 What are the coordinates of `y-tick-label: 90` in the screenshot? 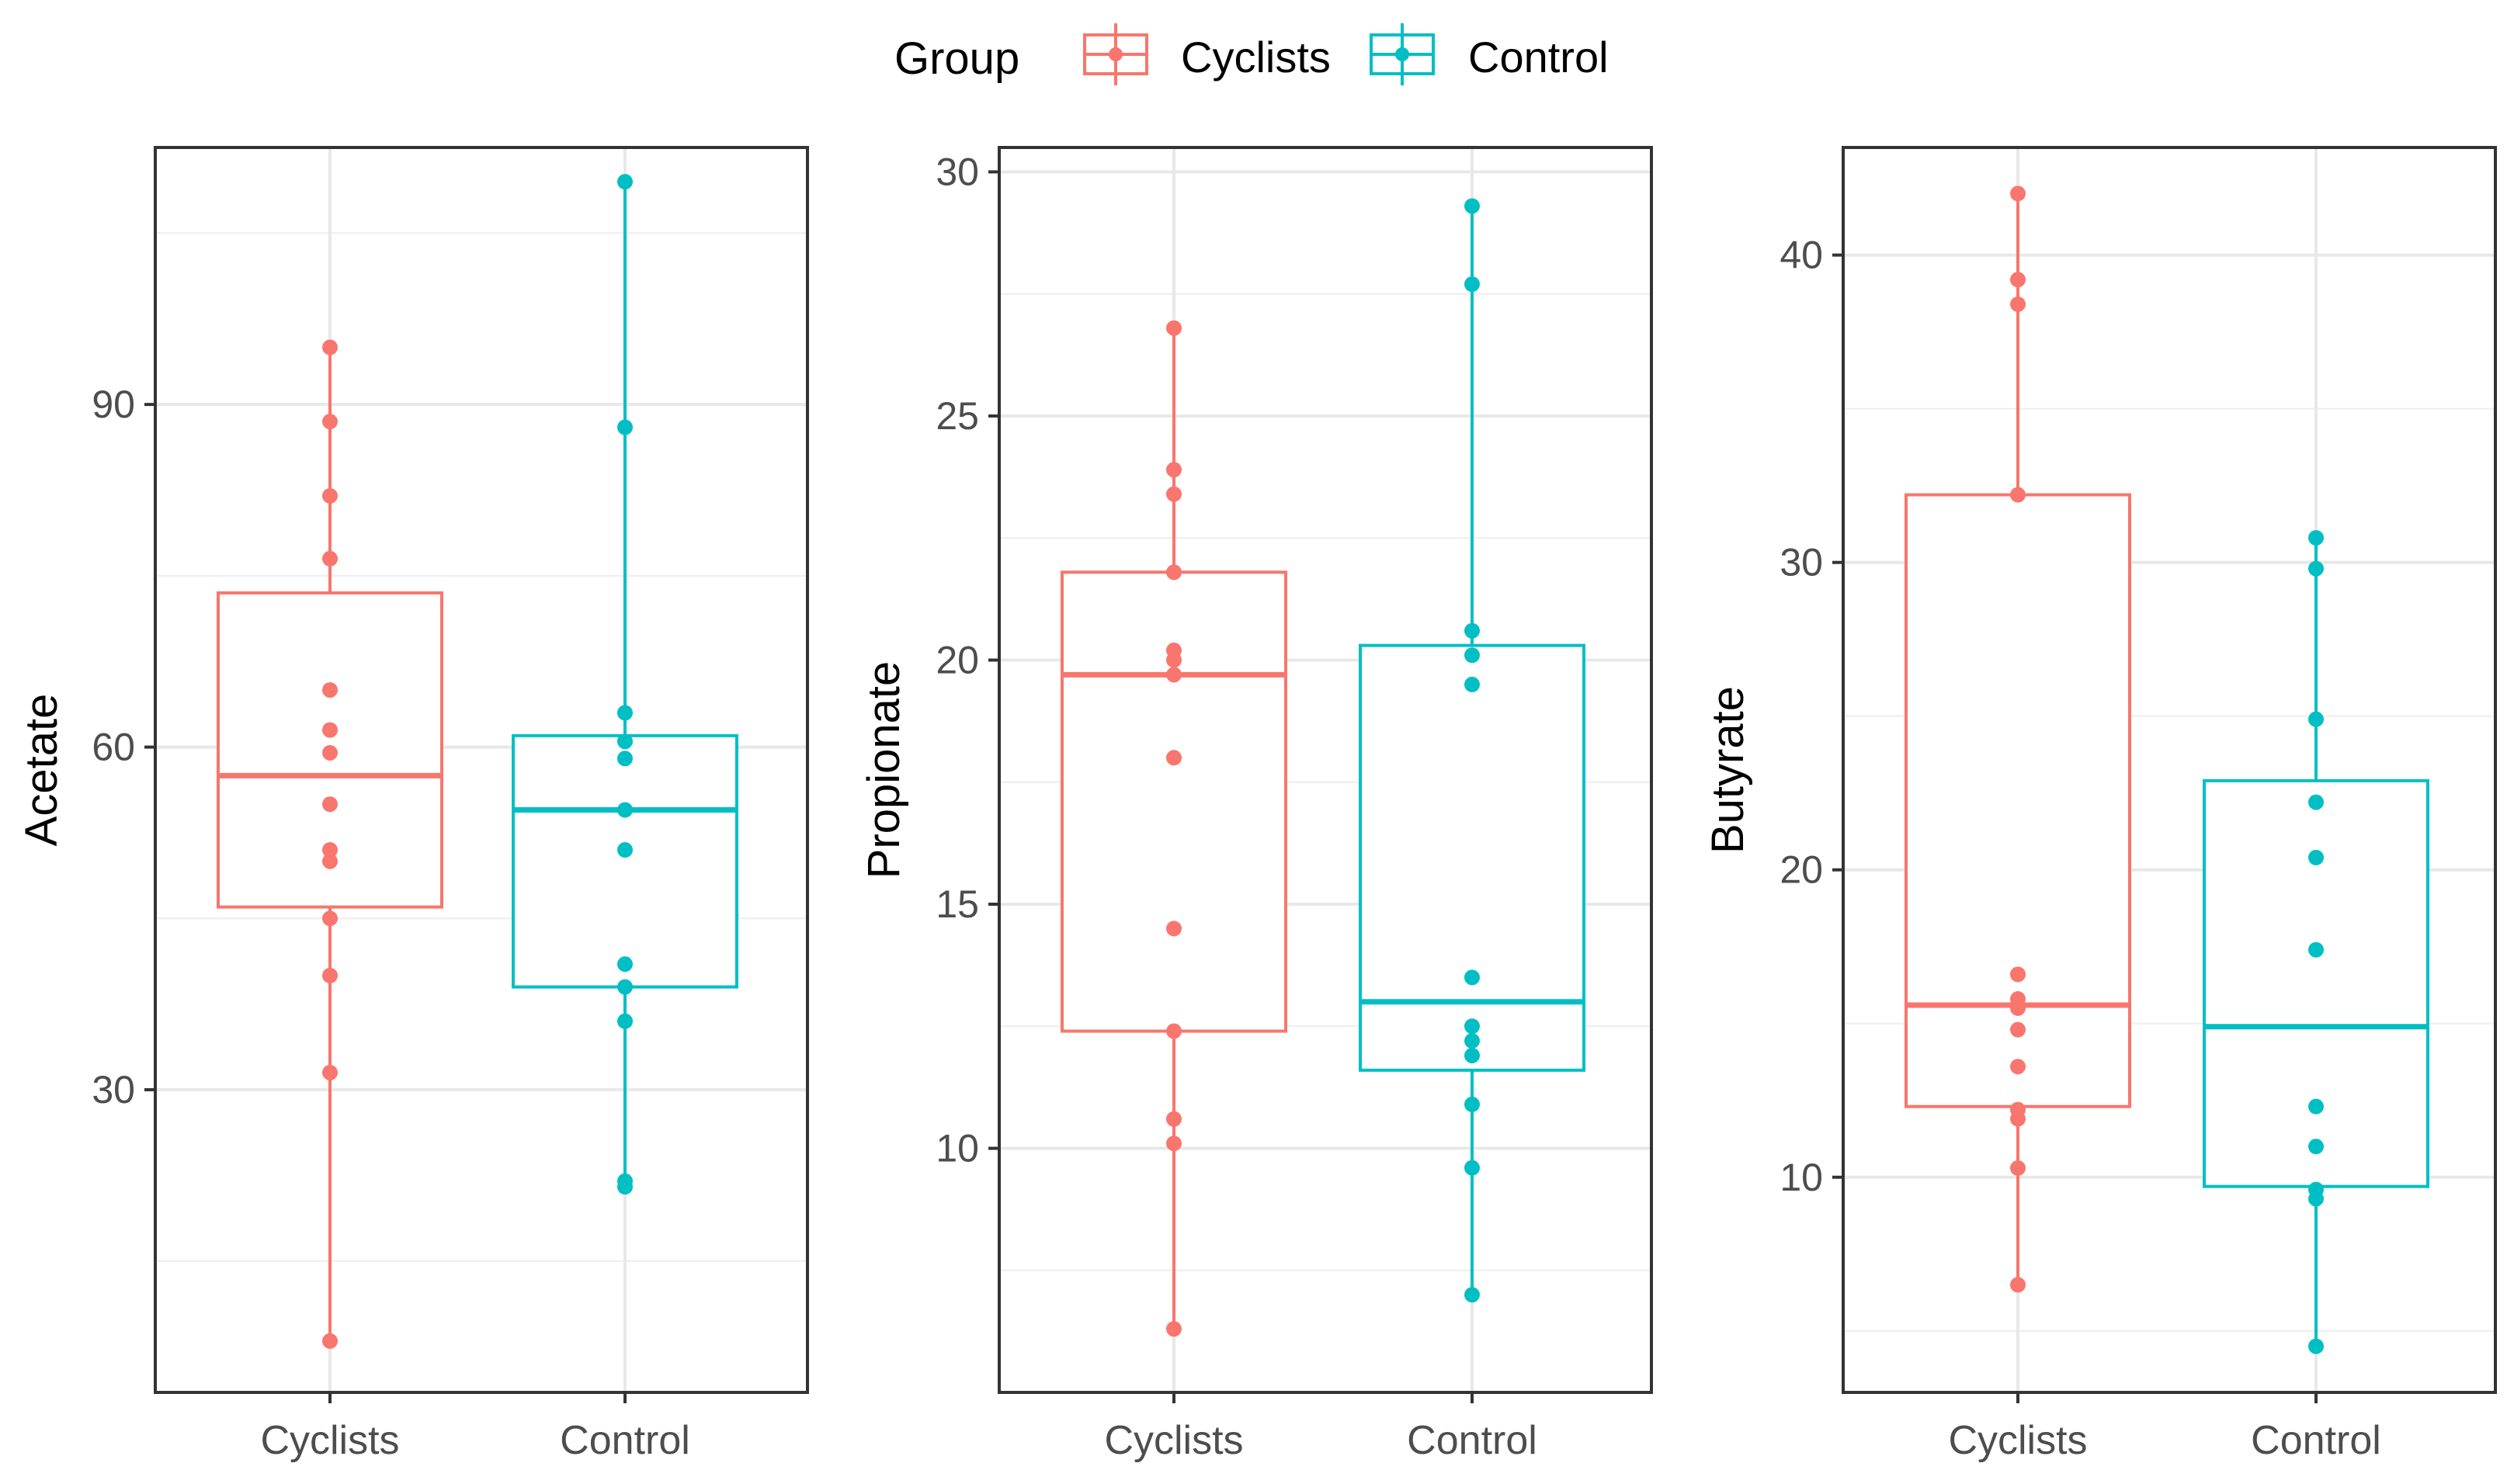 It's located at (113, 404).